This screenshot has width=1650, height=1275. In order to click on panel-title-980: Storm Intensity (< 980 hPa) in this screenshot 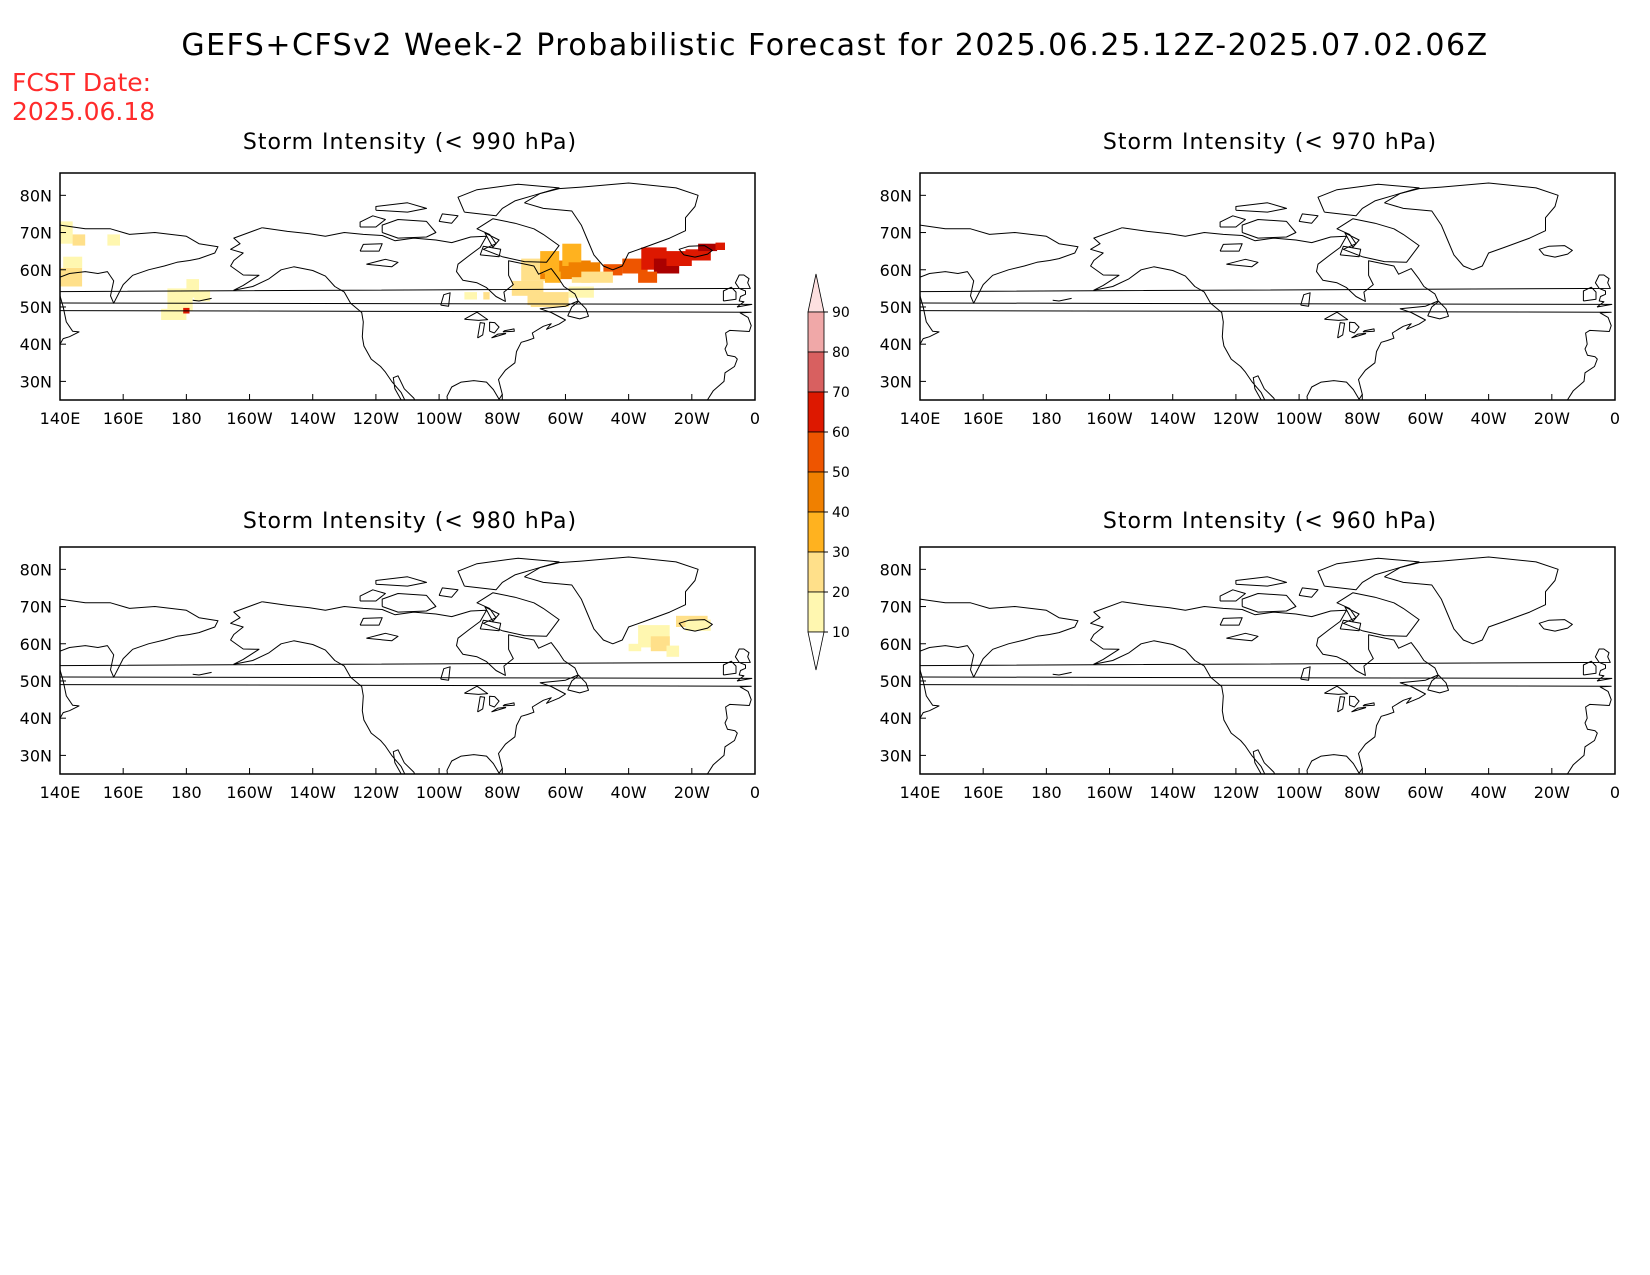, I will do `click(410, 521)`.